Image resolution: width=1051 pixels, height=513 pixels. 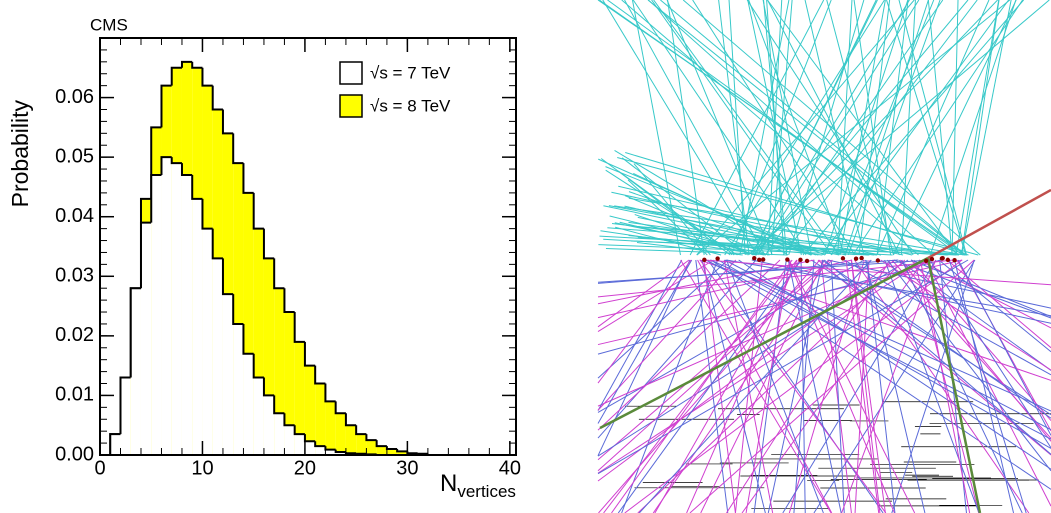 I want to click on x-tick-label: 10, so click(x=202, y=468).